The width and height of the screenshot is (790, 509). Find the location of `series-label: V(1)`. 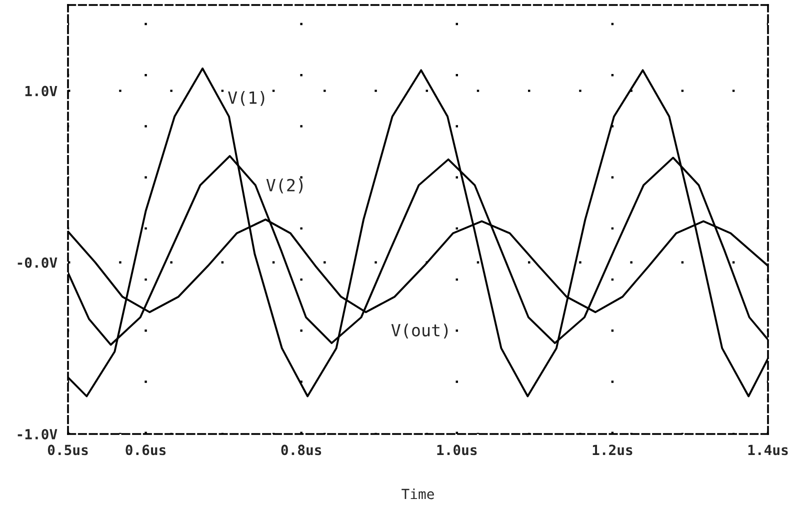

series-label: V(1) is located at coordinates (246, 98).